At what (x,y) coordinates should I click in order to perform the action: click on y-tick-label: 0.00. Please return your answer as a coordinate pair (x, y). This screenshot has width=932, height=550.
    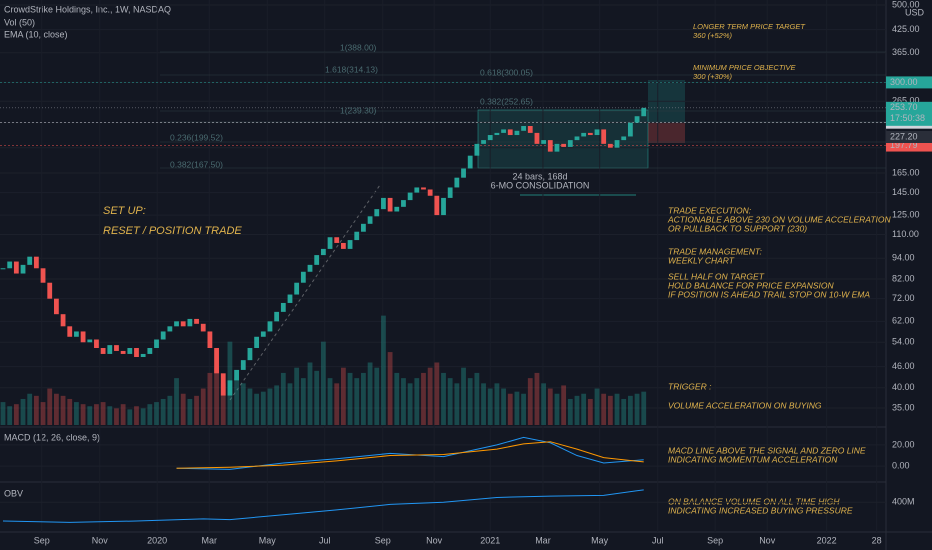
    Looking at the image, I should click on (901, 466).